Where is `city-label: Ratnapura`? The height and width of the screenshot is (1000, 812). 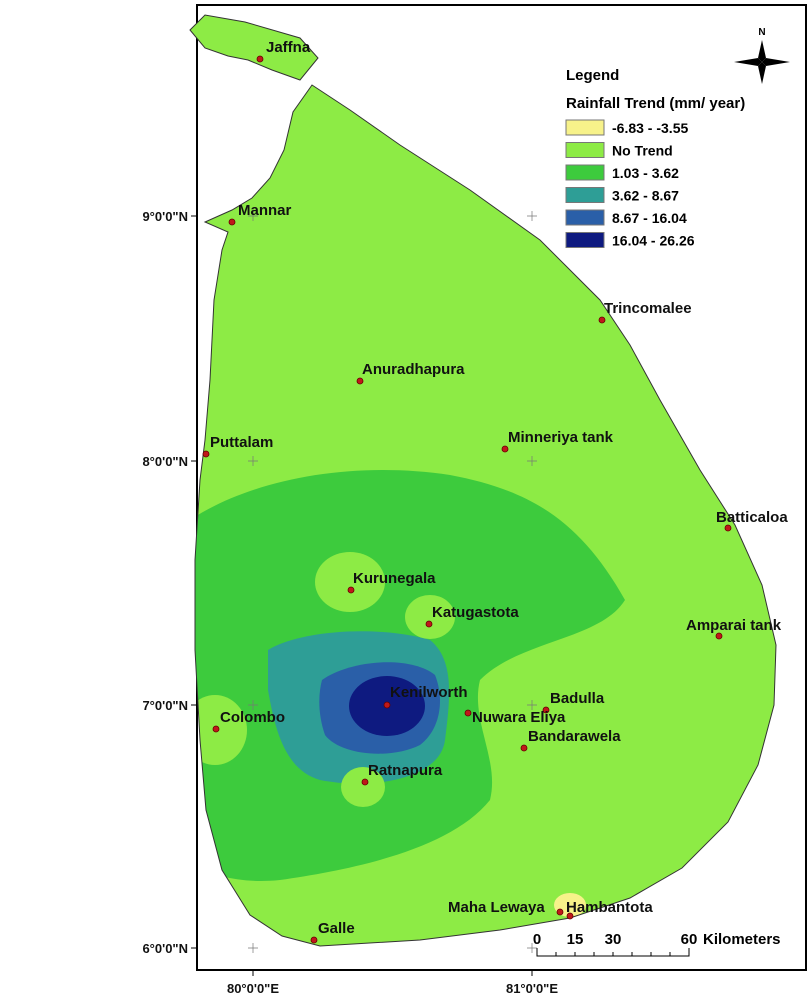
city-label: Ratnapura is located at coordinates (405, 770).